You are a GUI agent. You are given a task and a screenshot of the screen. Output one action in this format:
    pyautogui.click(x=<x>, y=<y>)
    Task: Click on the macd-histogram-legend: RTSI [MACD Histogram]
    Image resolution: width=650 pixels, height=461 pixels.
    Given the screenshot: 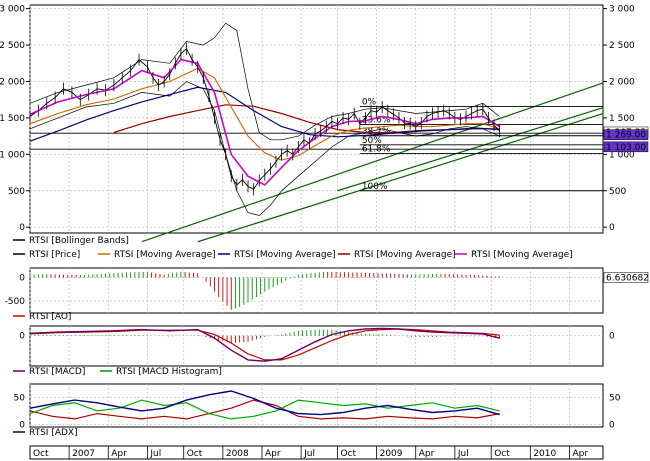 What is the action you would take?
    pyautogui.click(x=169, y=372)
    